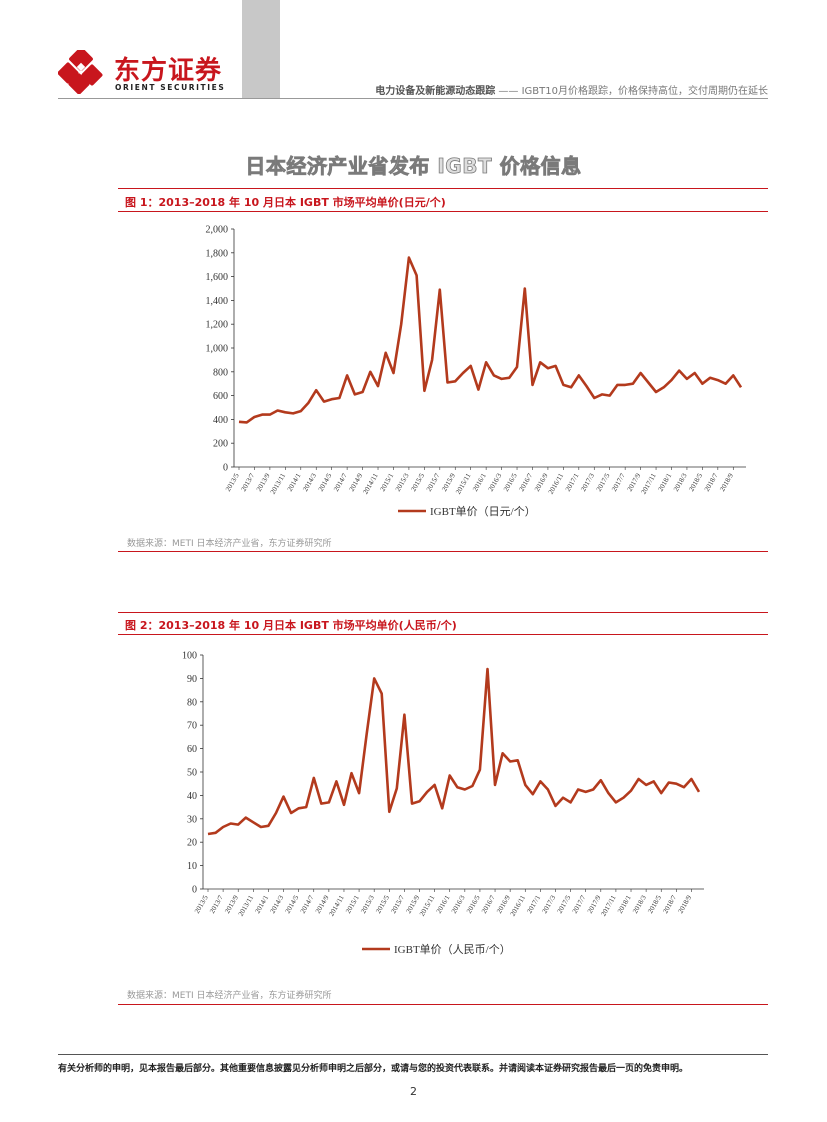 The width and height of the screenshot is (827, 1122). Describe the element at coordinates (192, 796) in the screenshot. I see `chart2-y-tick-label: 40` at that location.